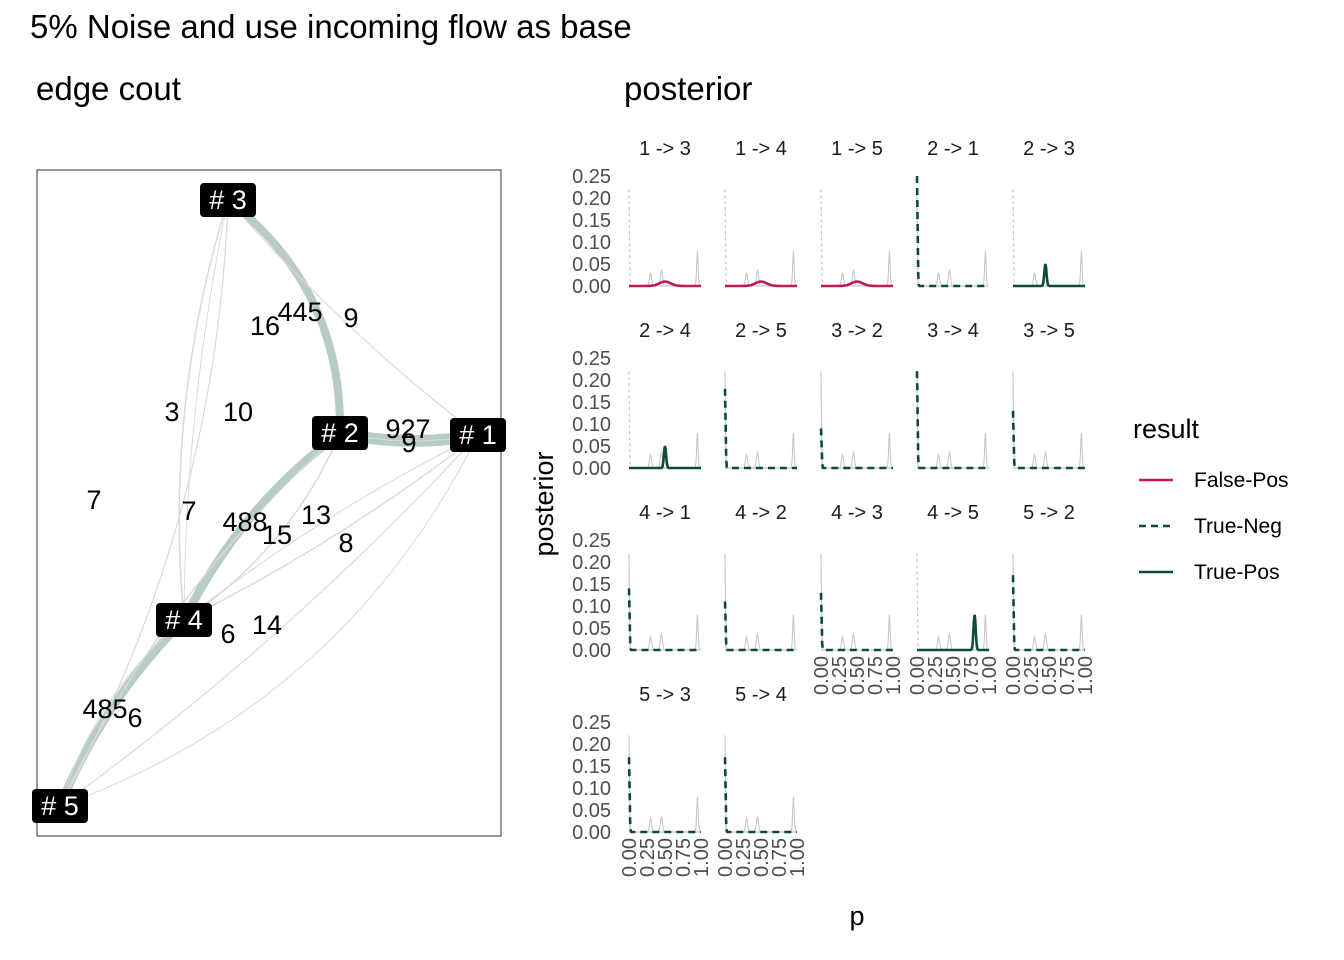  Describe the element at coordinates (407, 429) in the screenshot. I see `edge-count-label: 927` at that location.